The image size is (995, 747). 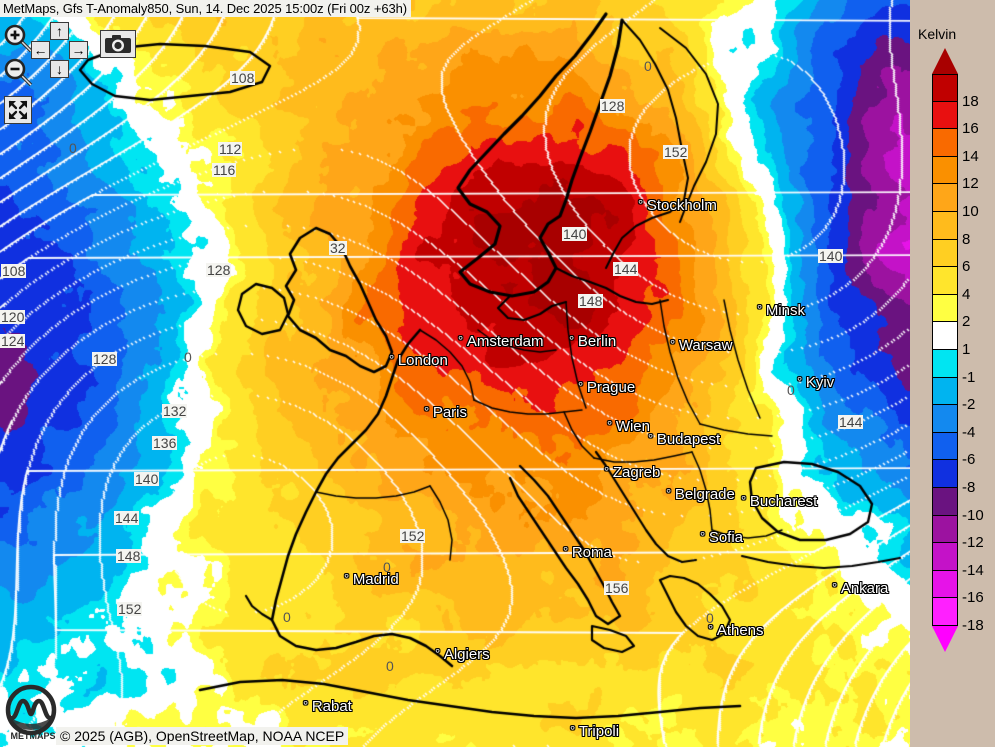 What do you see at coordinates (966, 349) in the screenshot?
I see `colorbar-tick-1: 1` at bounding box center [966, 349].